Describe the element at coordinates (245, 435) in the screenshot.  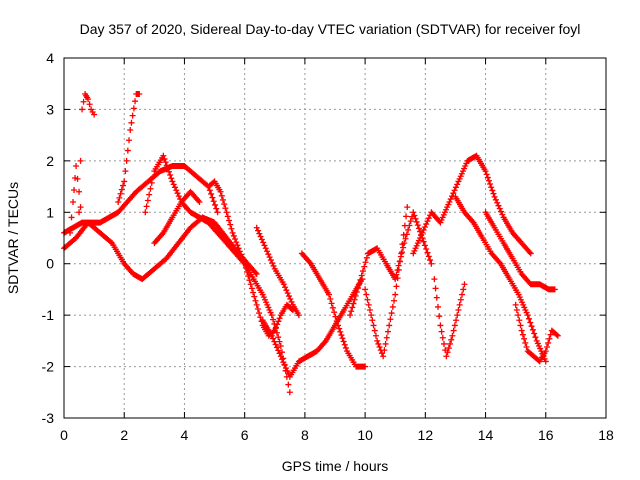
I see `x-tick-label: 6` at that location.